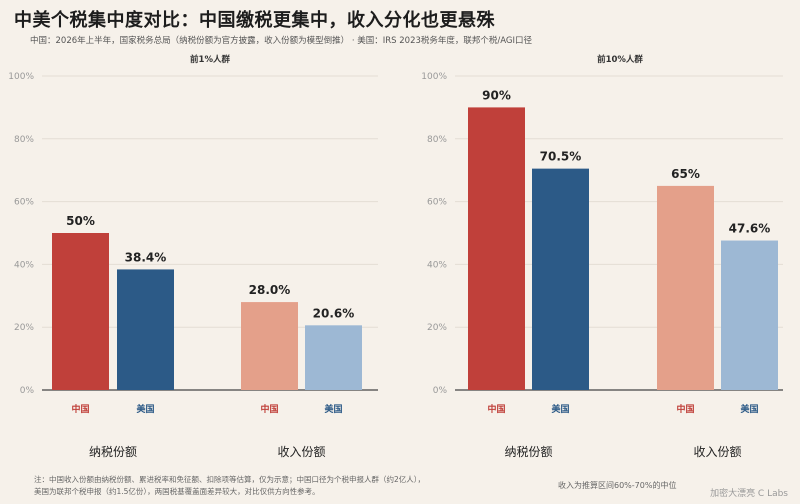  I want to click on chart-title: 中美个税集中度对比：中国缴税更集中，收入分化也更悬殊, so click(254, 20).